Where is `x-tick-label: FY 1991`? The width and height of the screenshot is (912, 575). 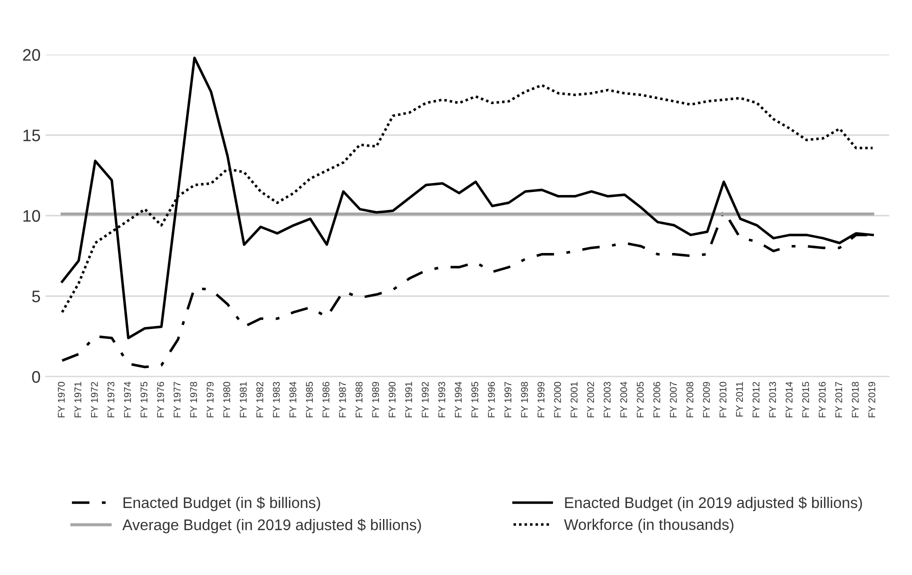
x-tick-label: FY 1991 is located at coordinates (408, 400).